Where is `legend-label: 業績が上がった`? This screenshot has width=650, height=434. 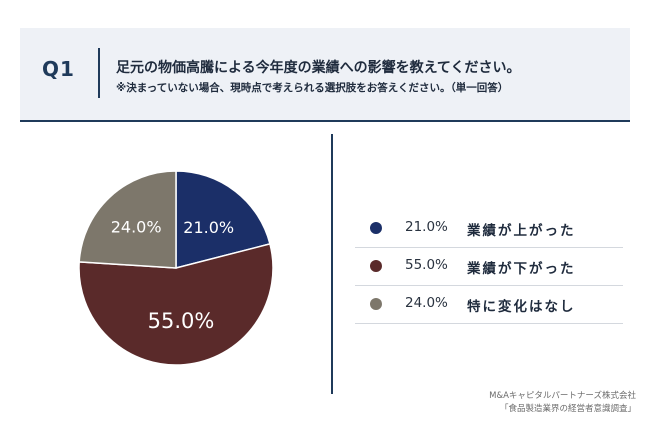
legend-label: 業績が上がった is located at coordinates (521, 231).